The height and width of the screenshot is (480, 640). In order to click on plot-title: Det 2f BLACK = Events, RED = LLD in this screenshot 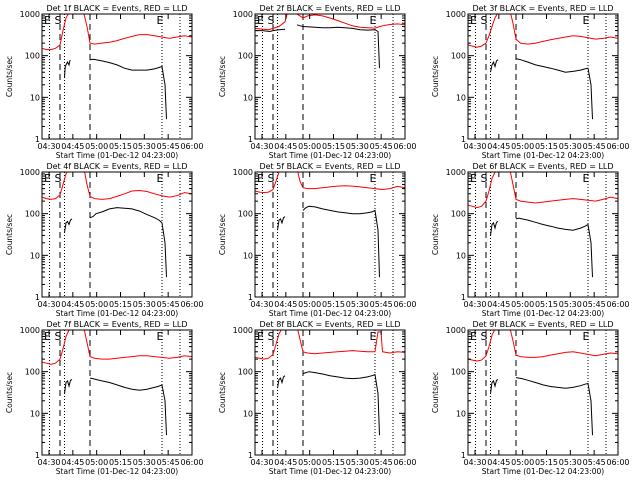, I will do `click(329, 8)`.